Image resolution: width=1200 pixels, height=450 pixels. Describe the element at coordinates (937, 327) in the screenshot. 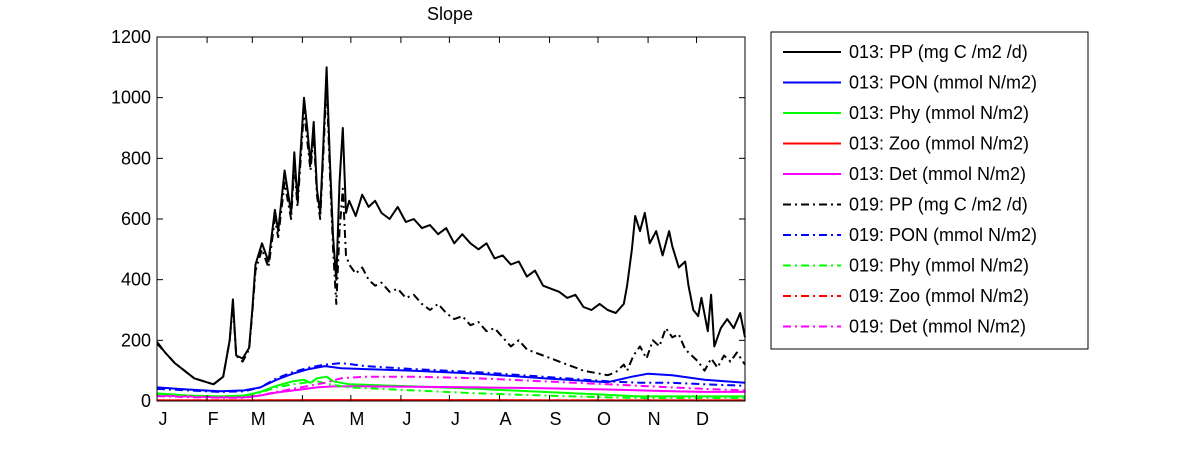

I see `legend-label-10: 019: Det (mmol N/m2)` at that location.